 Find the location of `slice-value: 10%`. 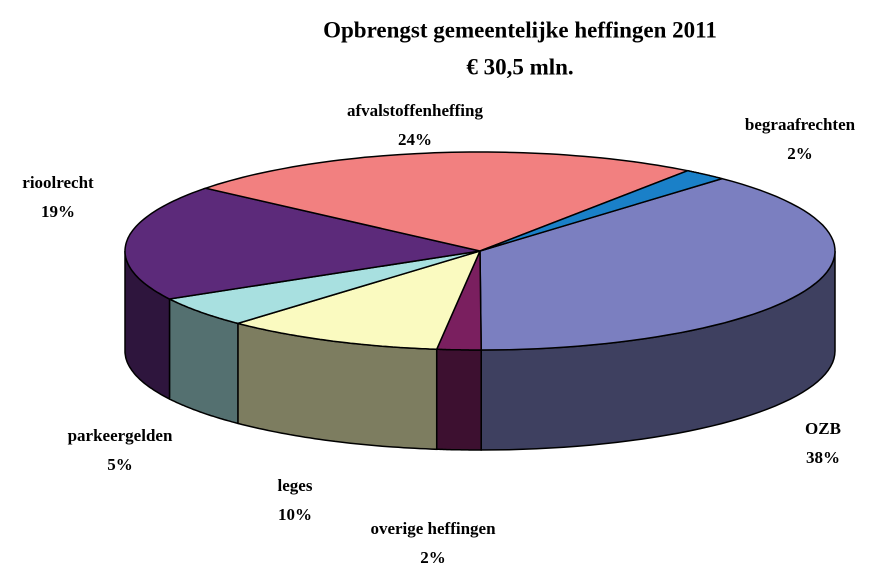

slice-value: 10% is located at coordinates (295, 514).